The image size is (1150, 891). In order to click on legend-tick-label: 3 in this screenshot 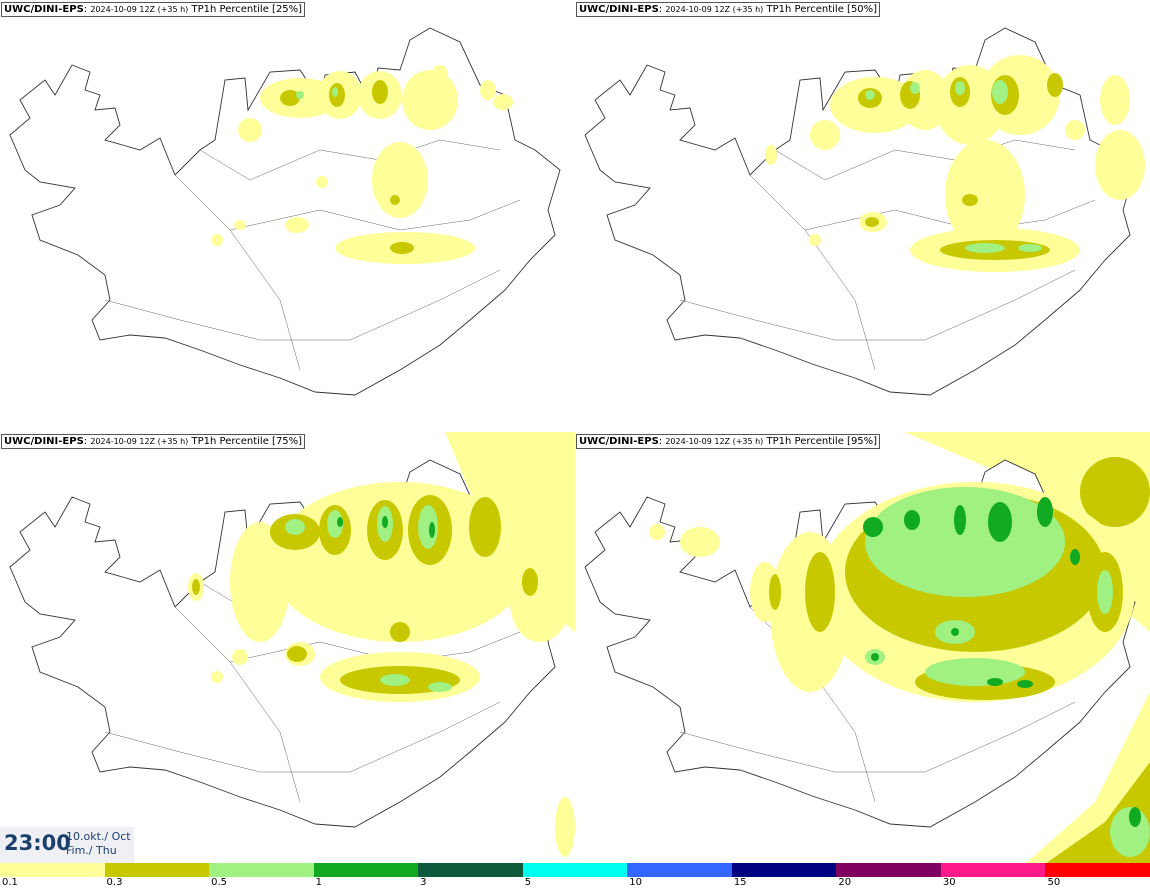, I will do `click(423, 882)`.